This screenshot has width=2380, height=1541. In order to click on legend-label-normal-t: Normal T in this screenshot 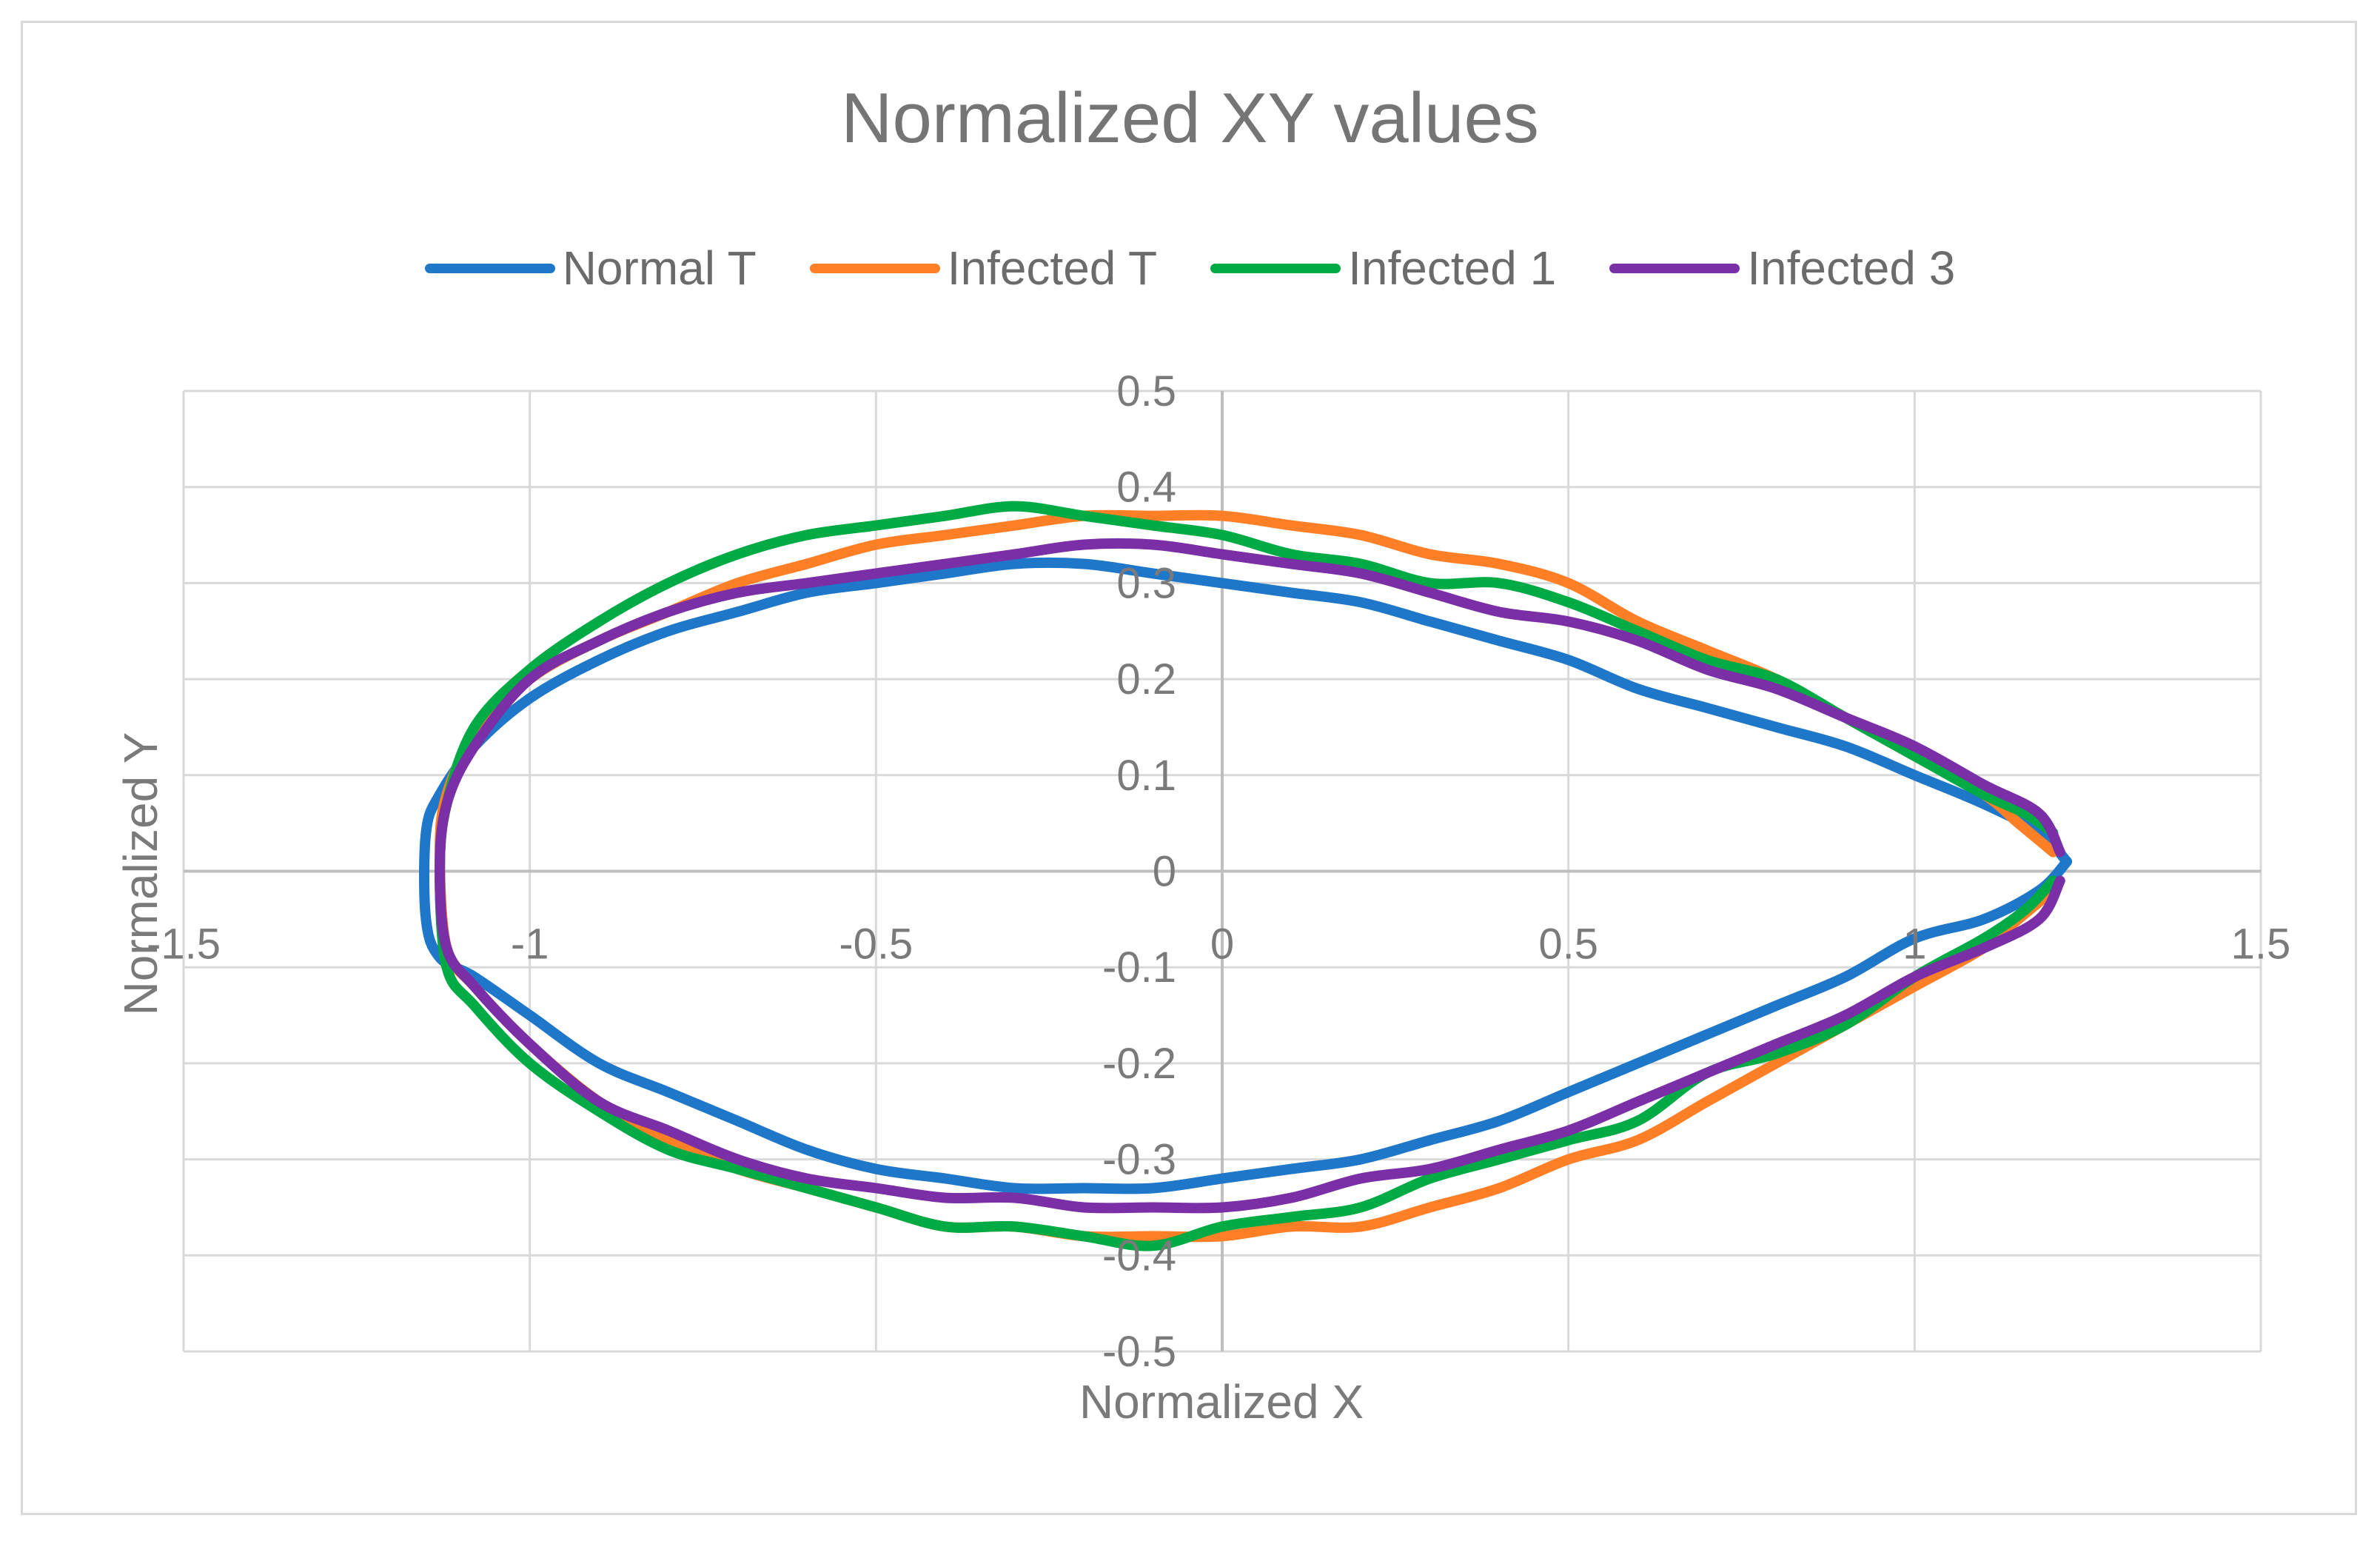, I will do `click(659, 268)`.